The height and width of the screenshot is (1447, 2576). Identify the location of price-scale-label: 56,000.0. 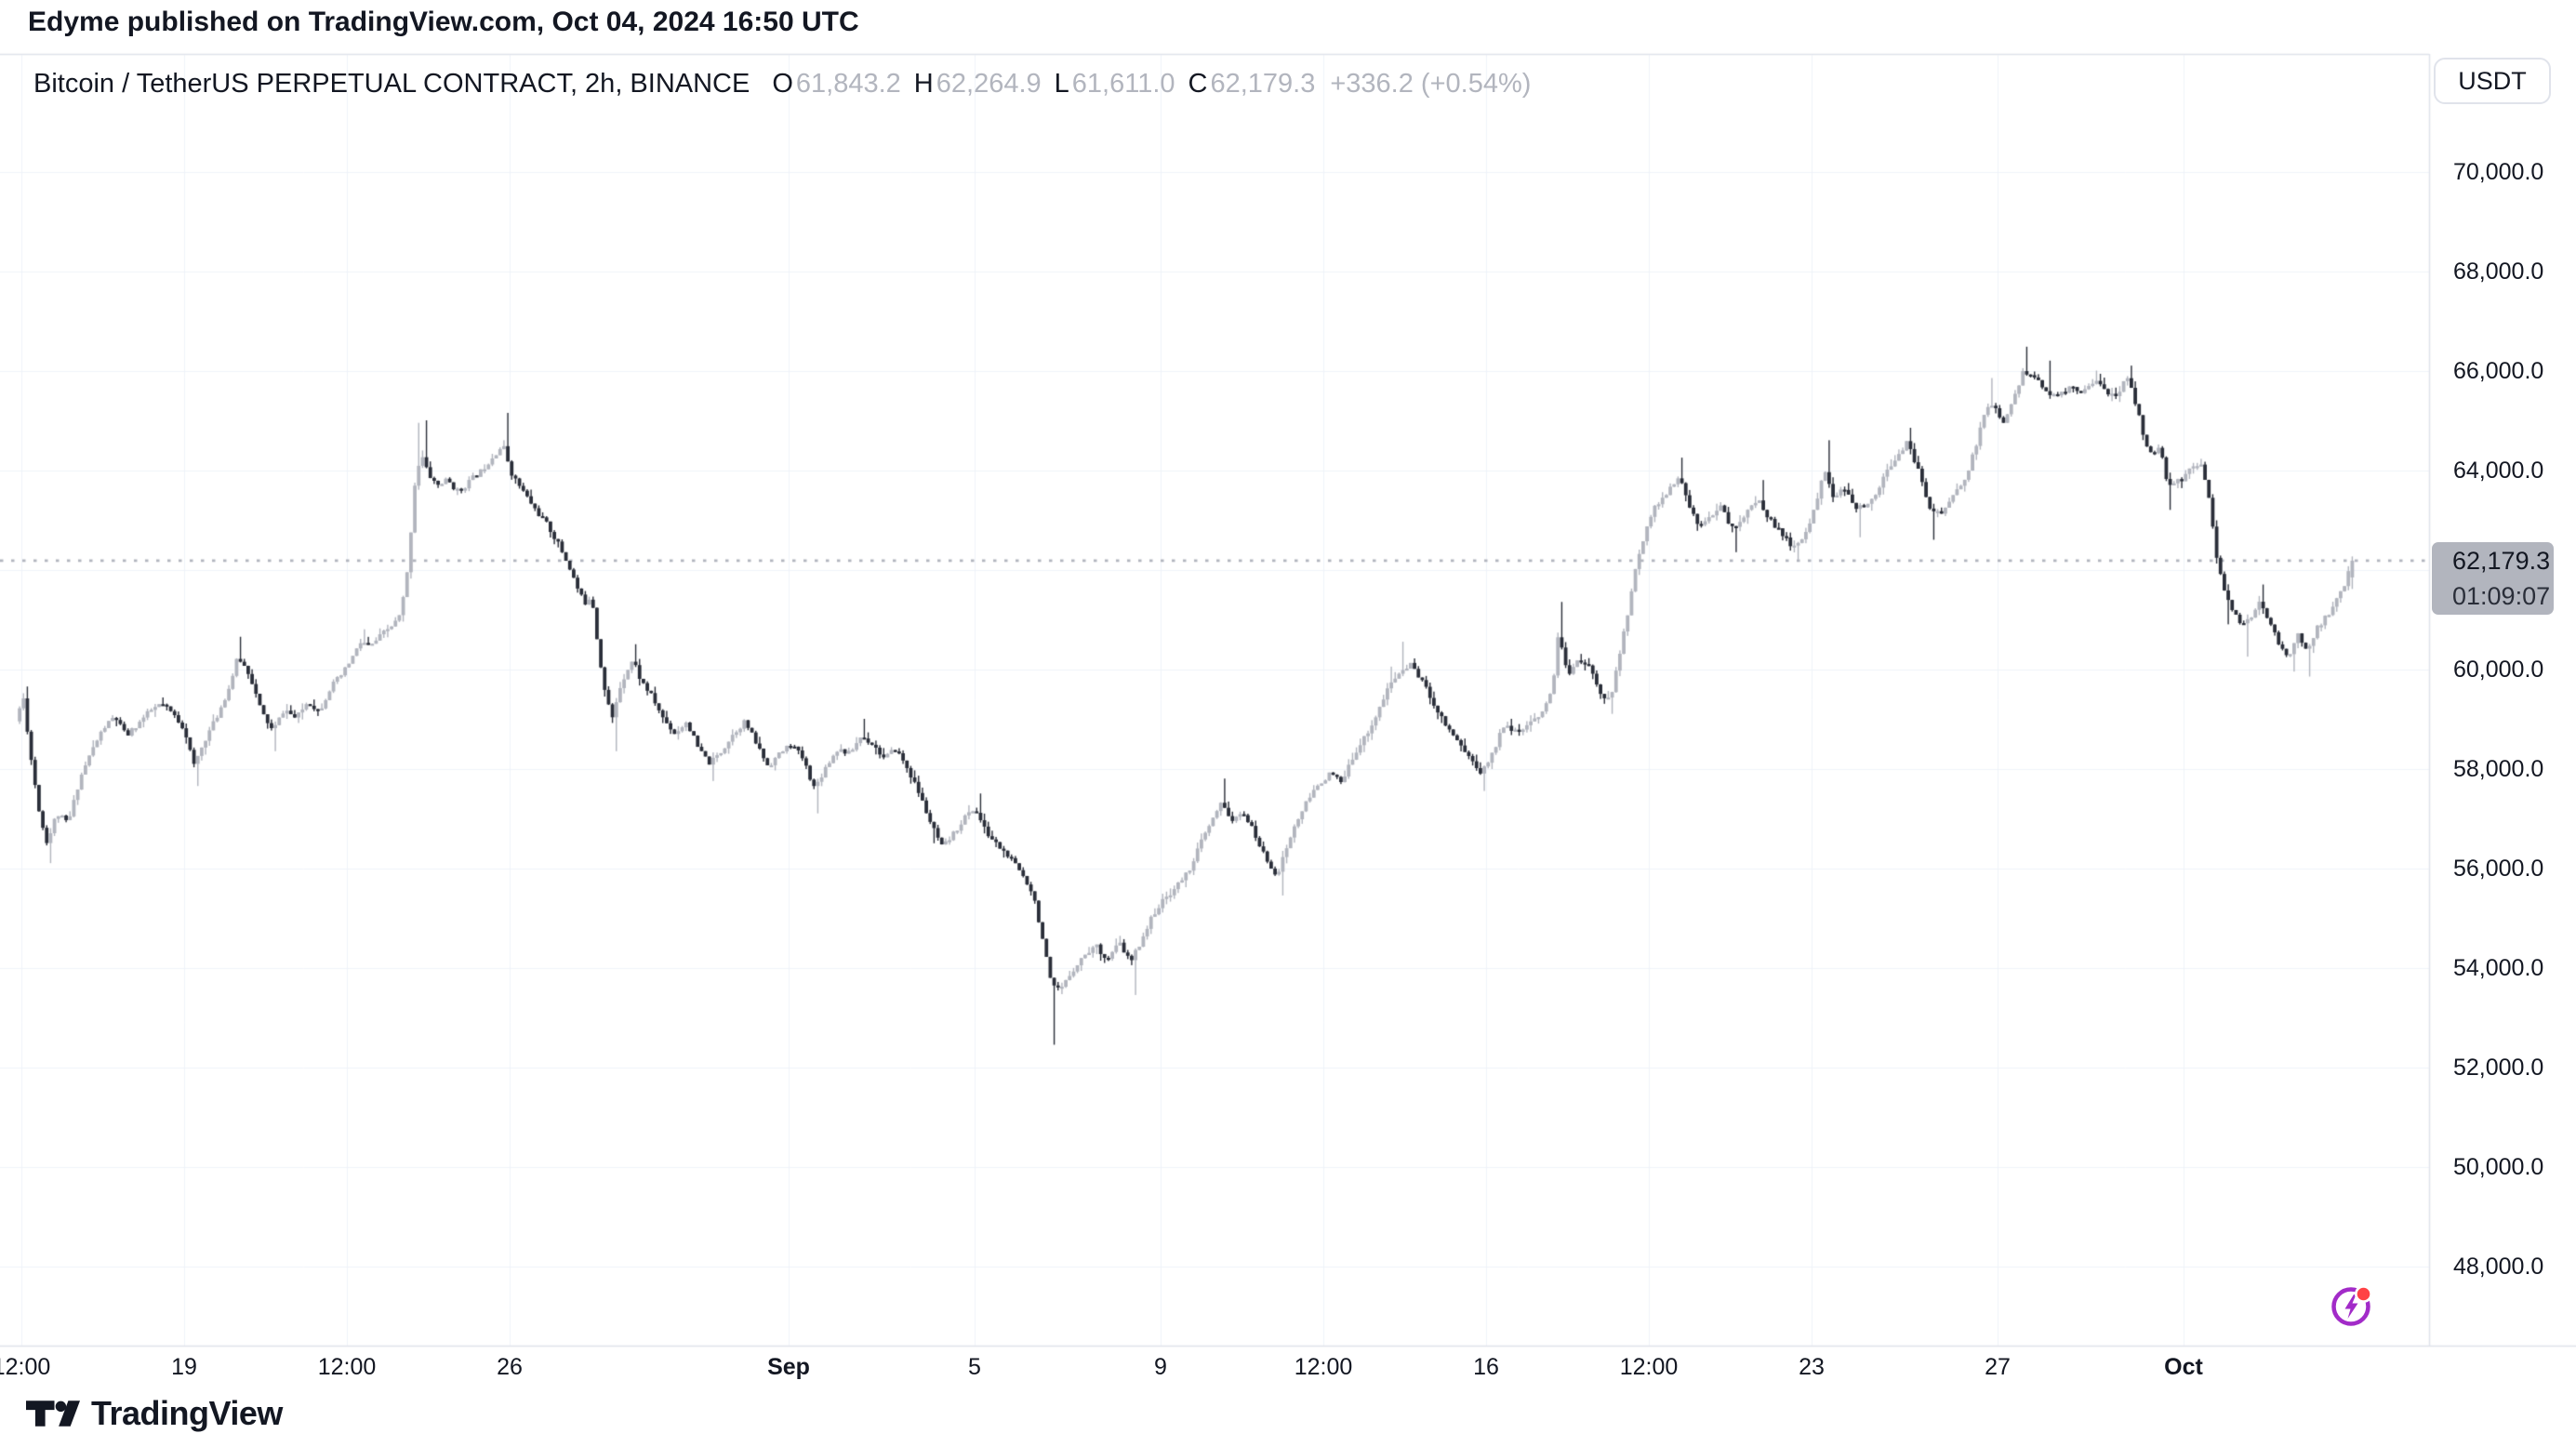
(2498, 868).